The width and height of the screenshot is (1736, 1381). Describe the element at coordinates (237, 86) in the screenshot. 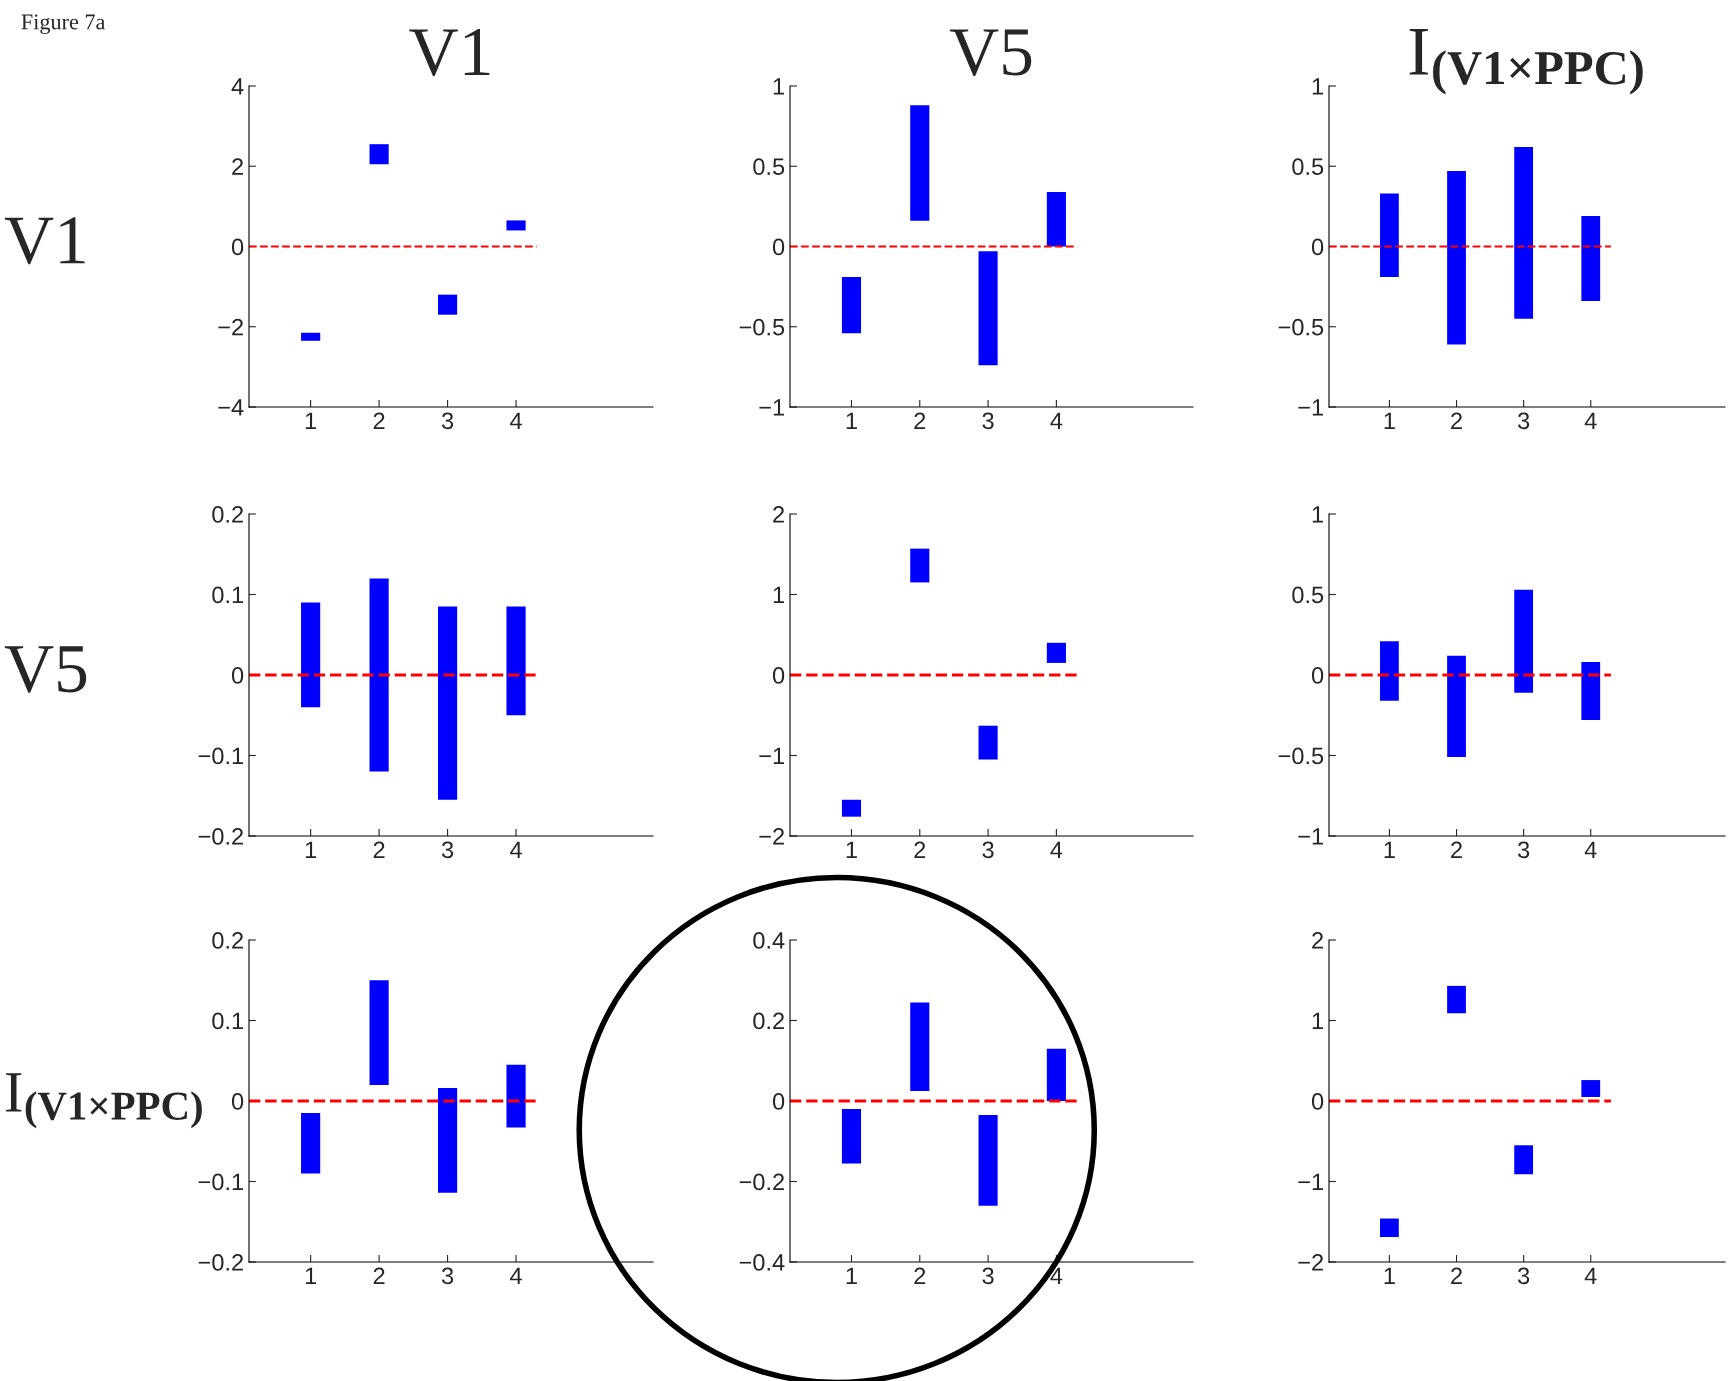

I see `y-tick-label: 4` at that location.